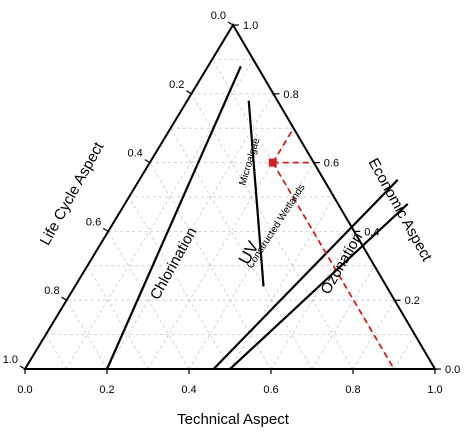  Describe the element at coordinates (272, 162) in the screenshot. I see `selected-point-marker` at that location.